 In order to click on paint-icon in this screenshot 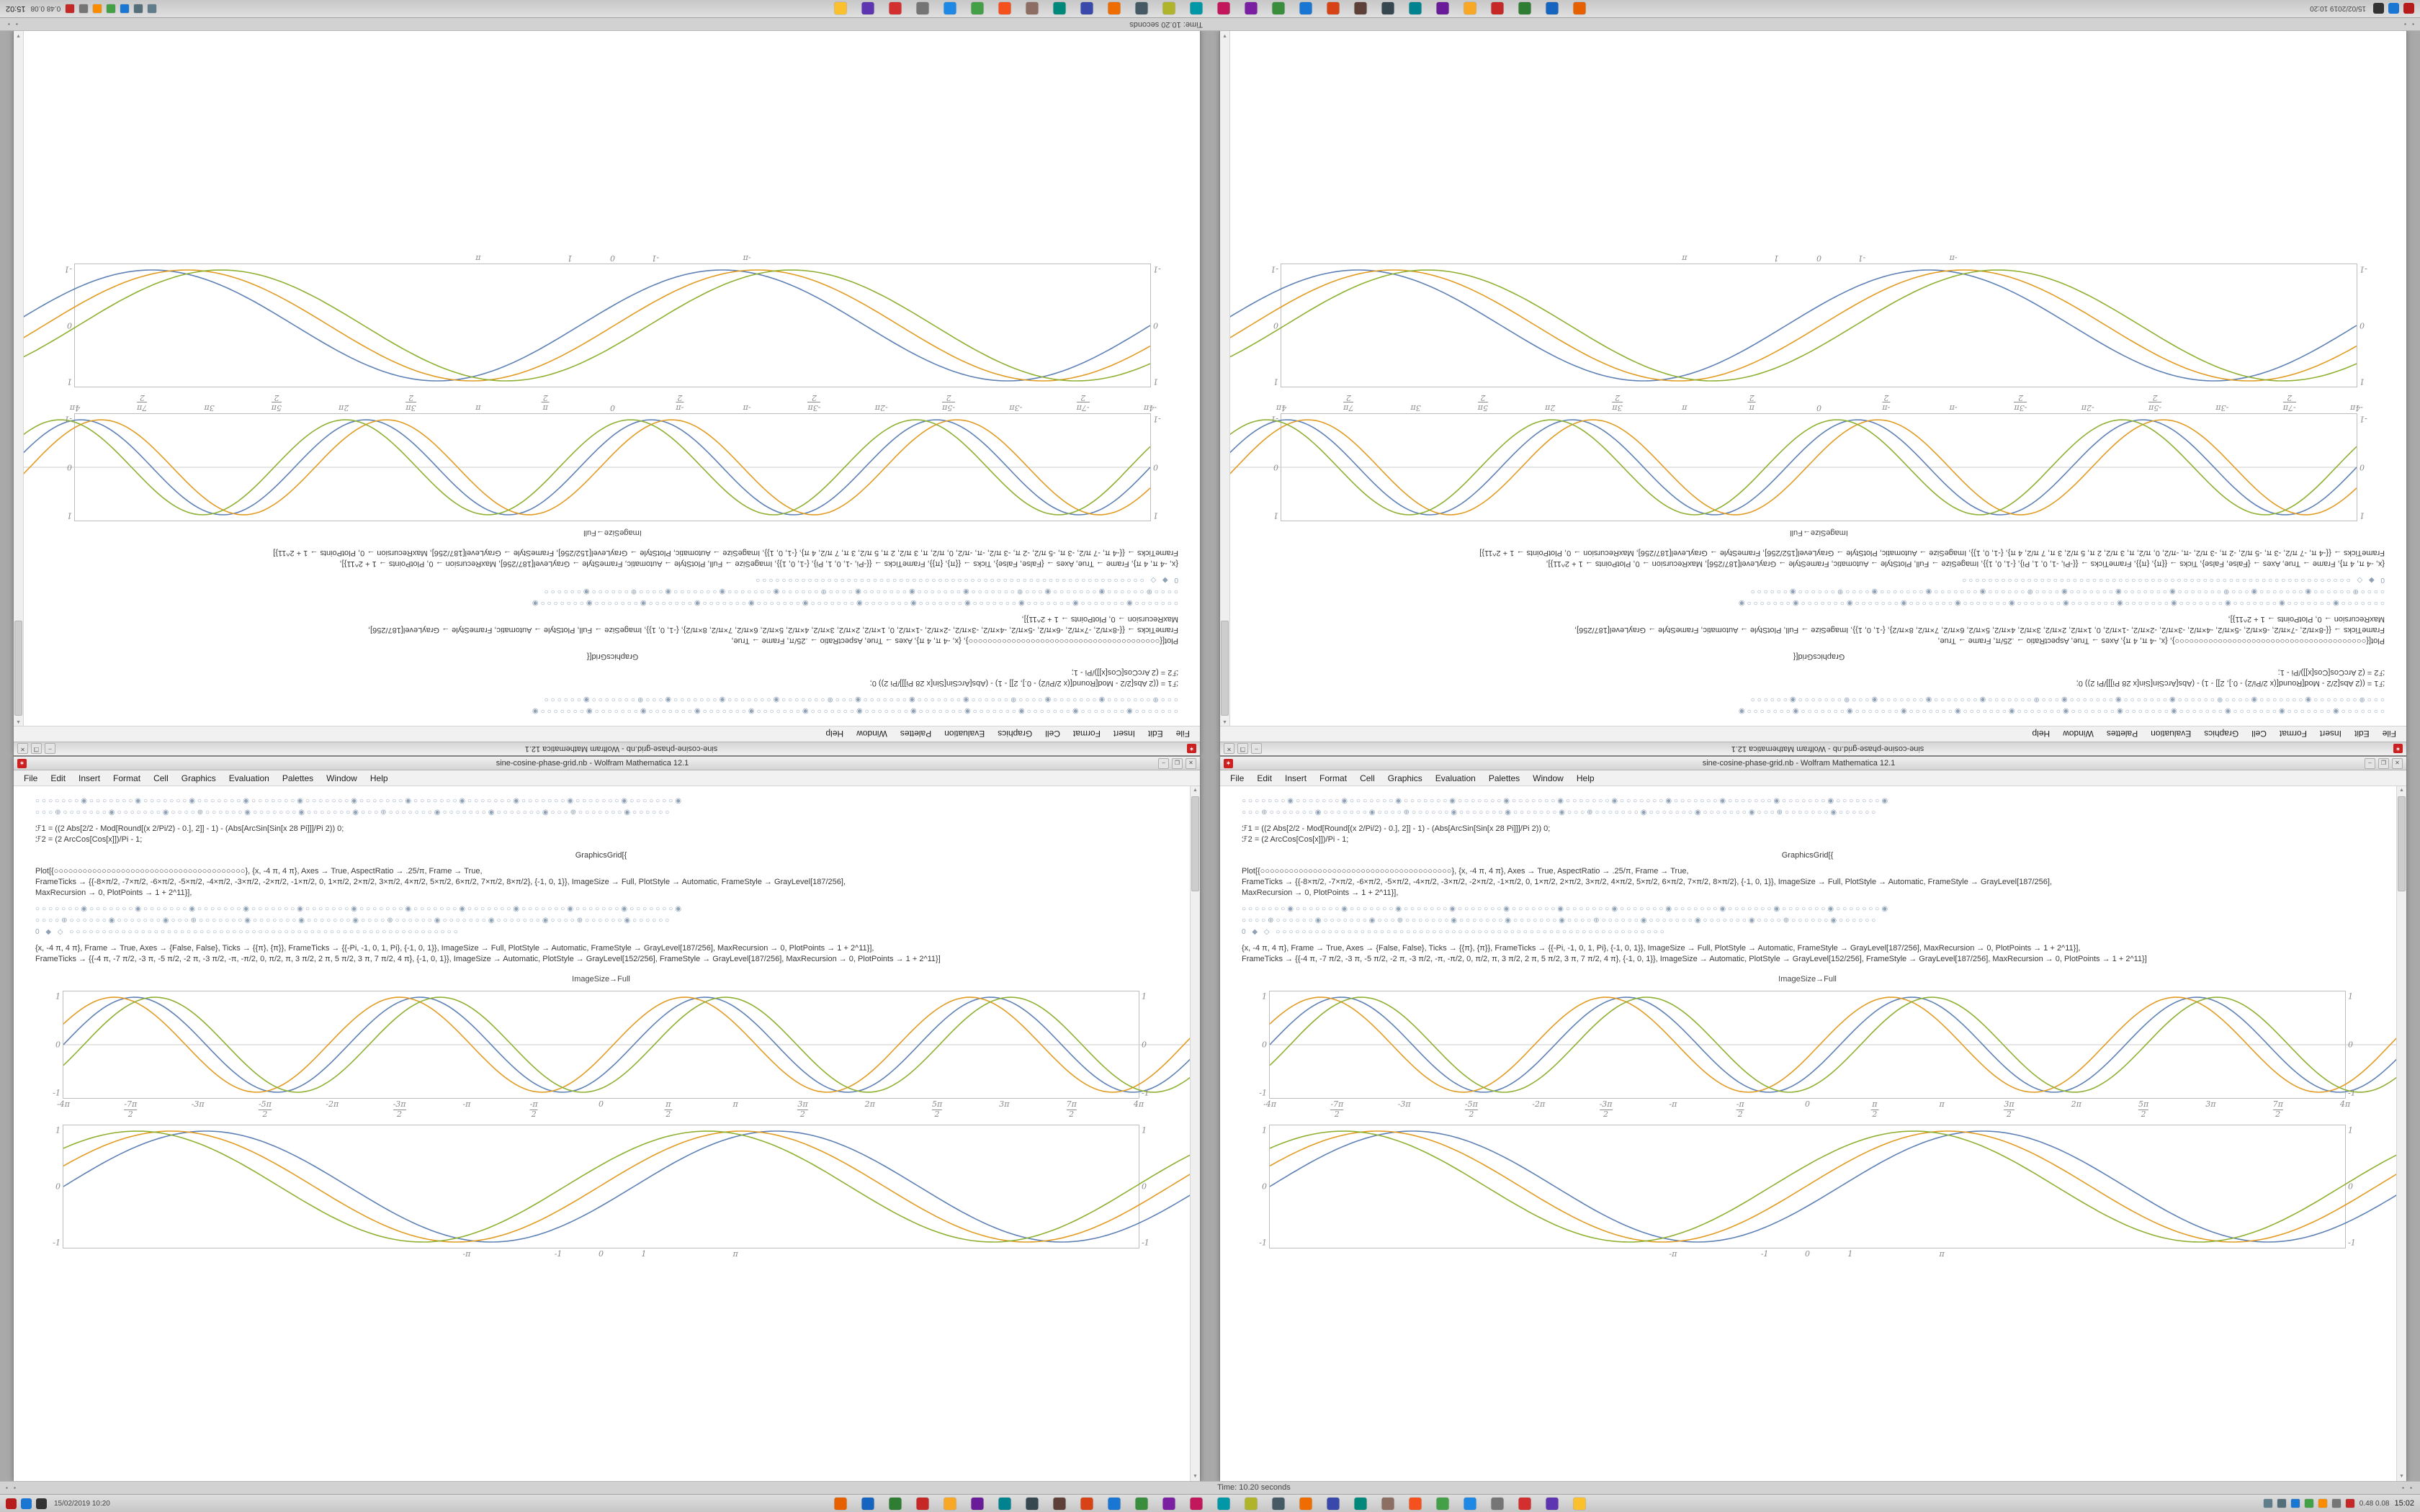, I will do `click(1086, 1503)`.